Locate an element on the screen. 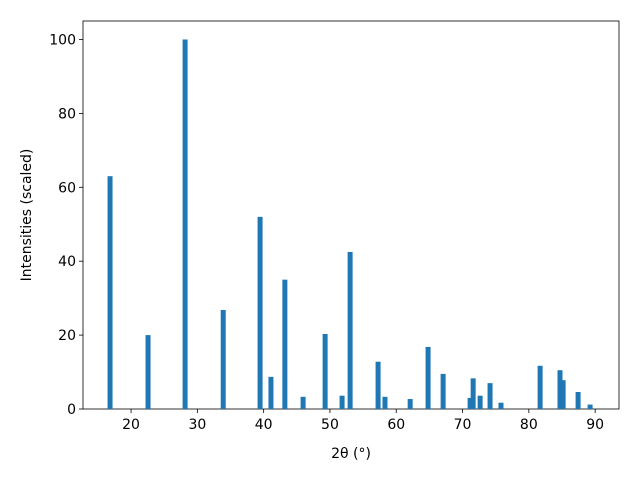  y-axis-label: Intensities (scaled) is located at coordinates (27, 215).